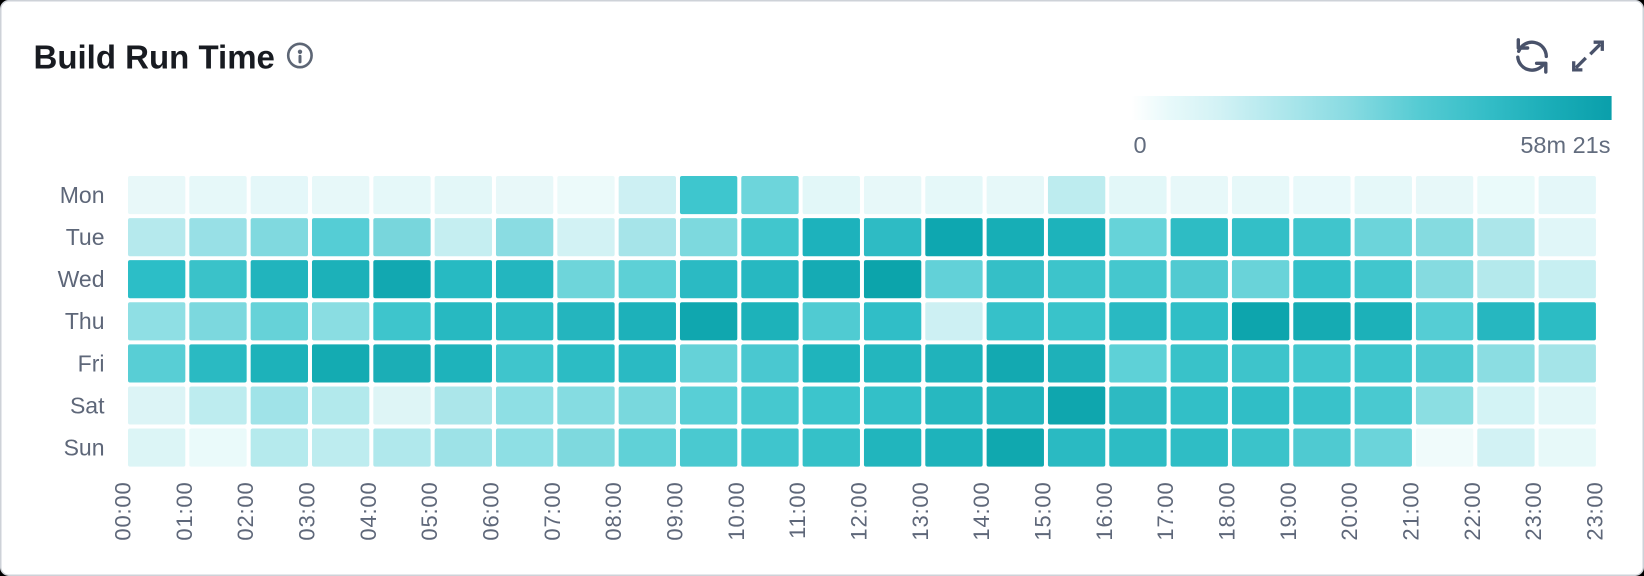  Describe the element at coordinates (1288, 511) in the screenshot. I see `svg-text: 19:00` at that location.